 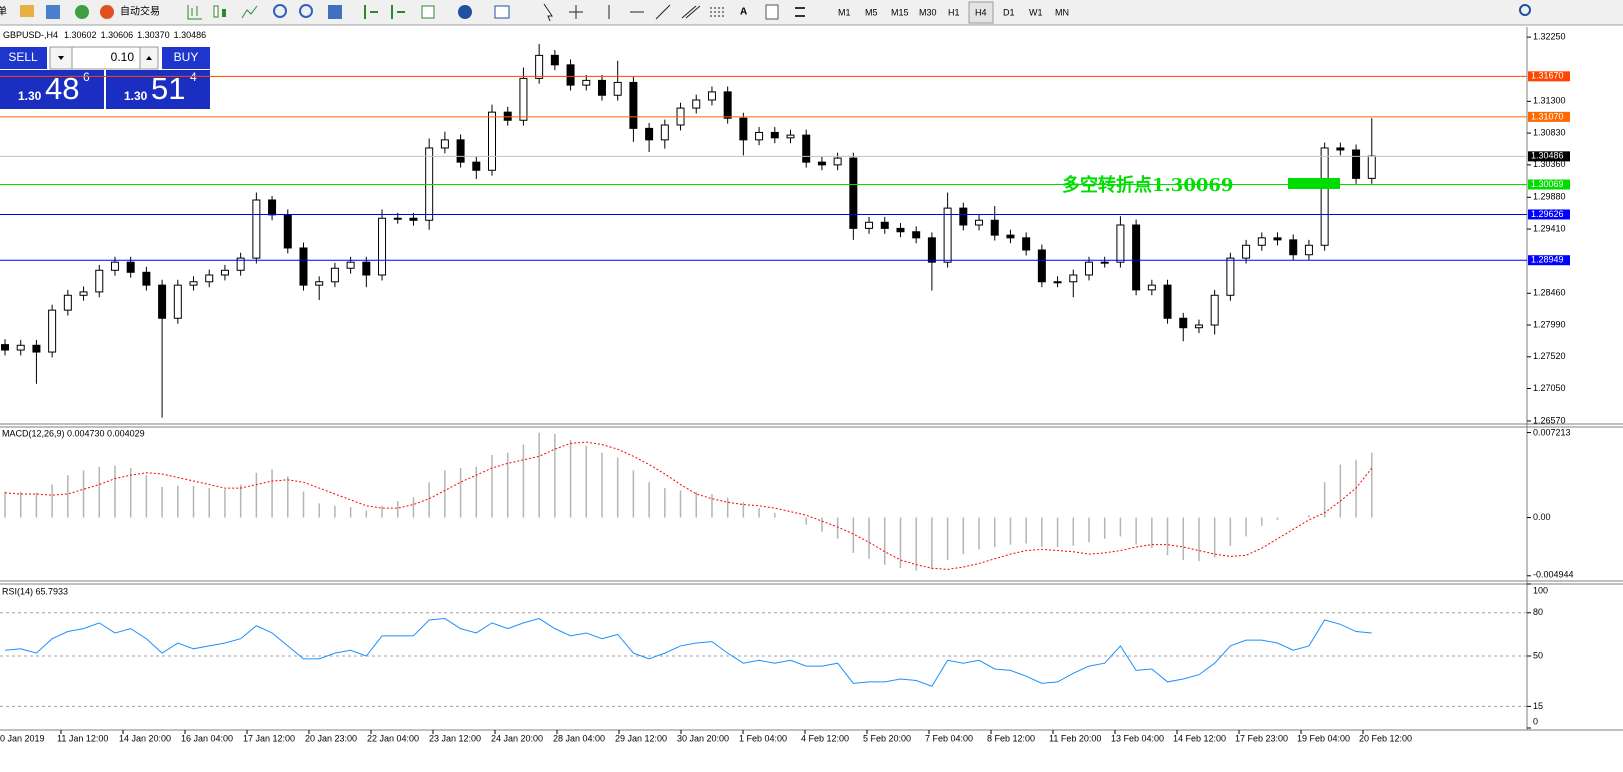 What do you see at coordinates (871, 12) in the screenshot?
I see `timeframe-button: M5` at bounding box center [871, 12].